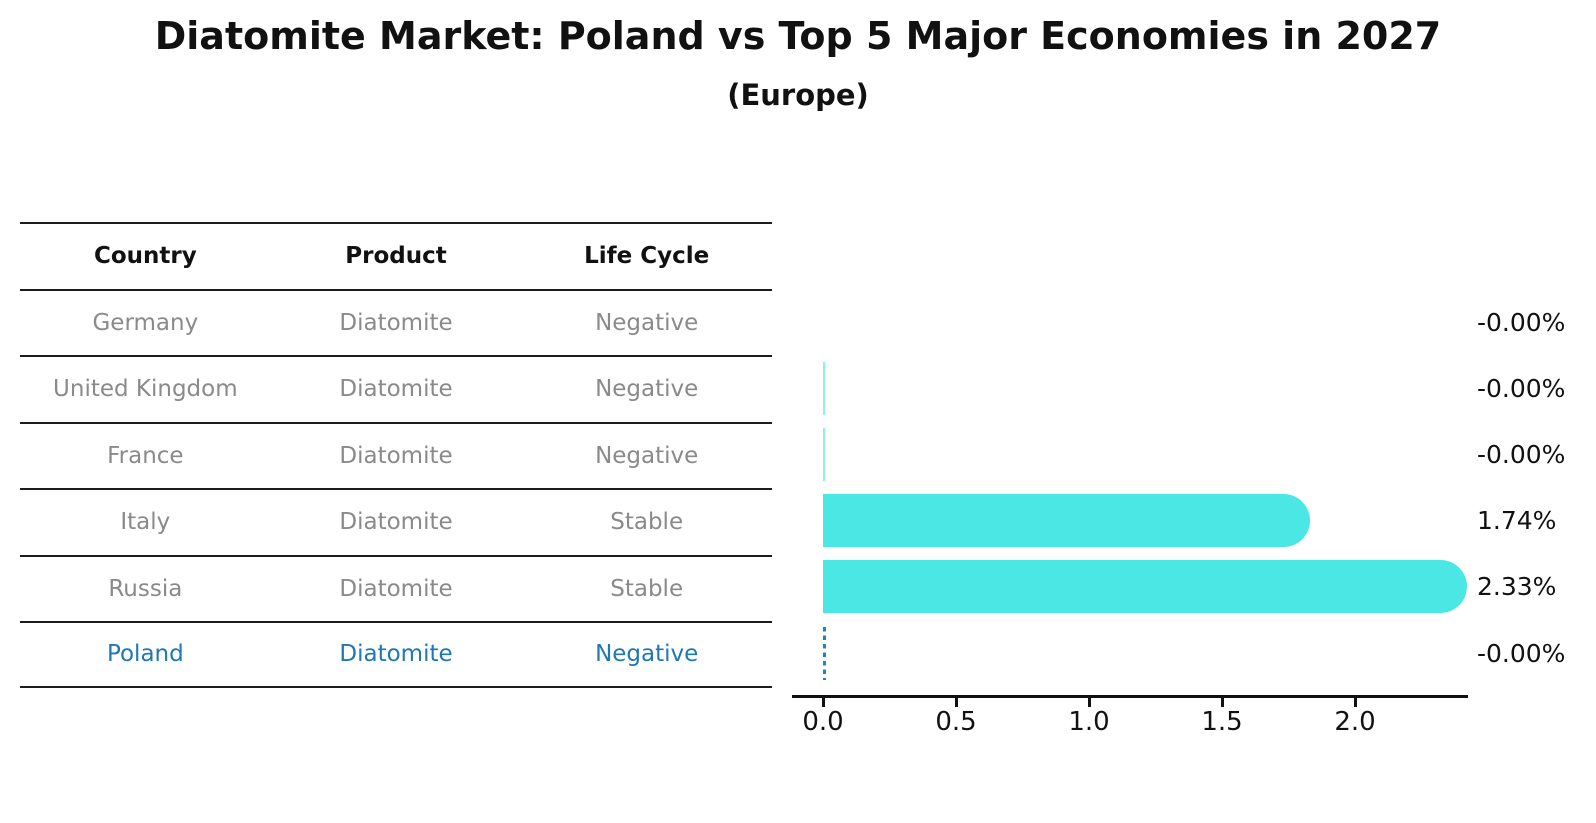 This screenshot has height=823, width=1596. Describe the element at coordinates (1222, 722) in the screenshot. I see `x-axis-tick-label: 1.5` at that location.